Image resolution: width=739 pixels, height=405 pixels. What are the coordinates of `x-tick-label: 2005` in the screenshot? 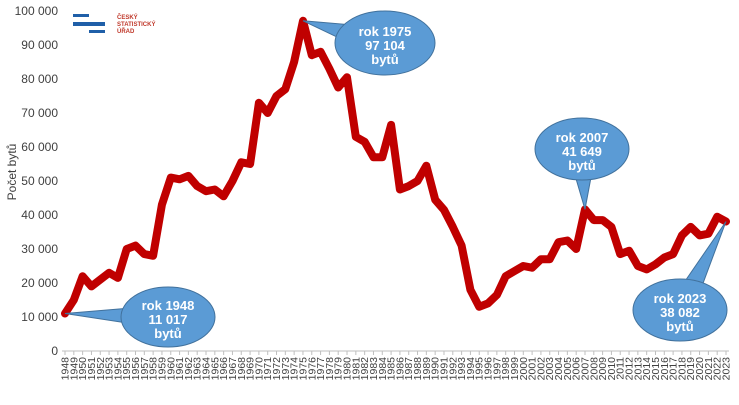 It's located at (568, 369).